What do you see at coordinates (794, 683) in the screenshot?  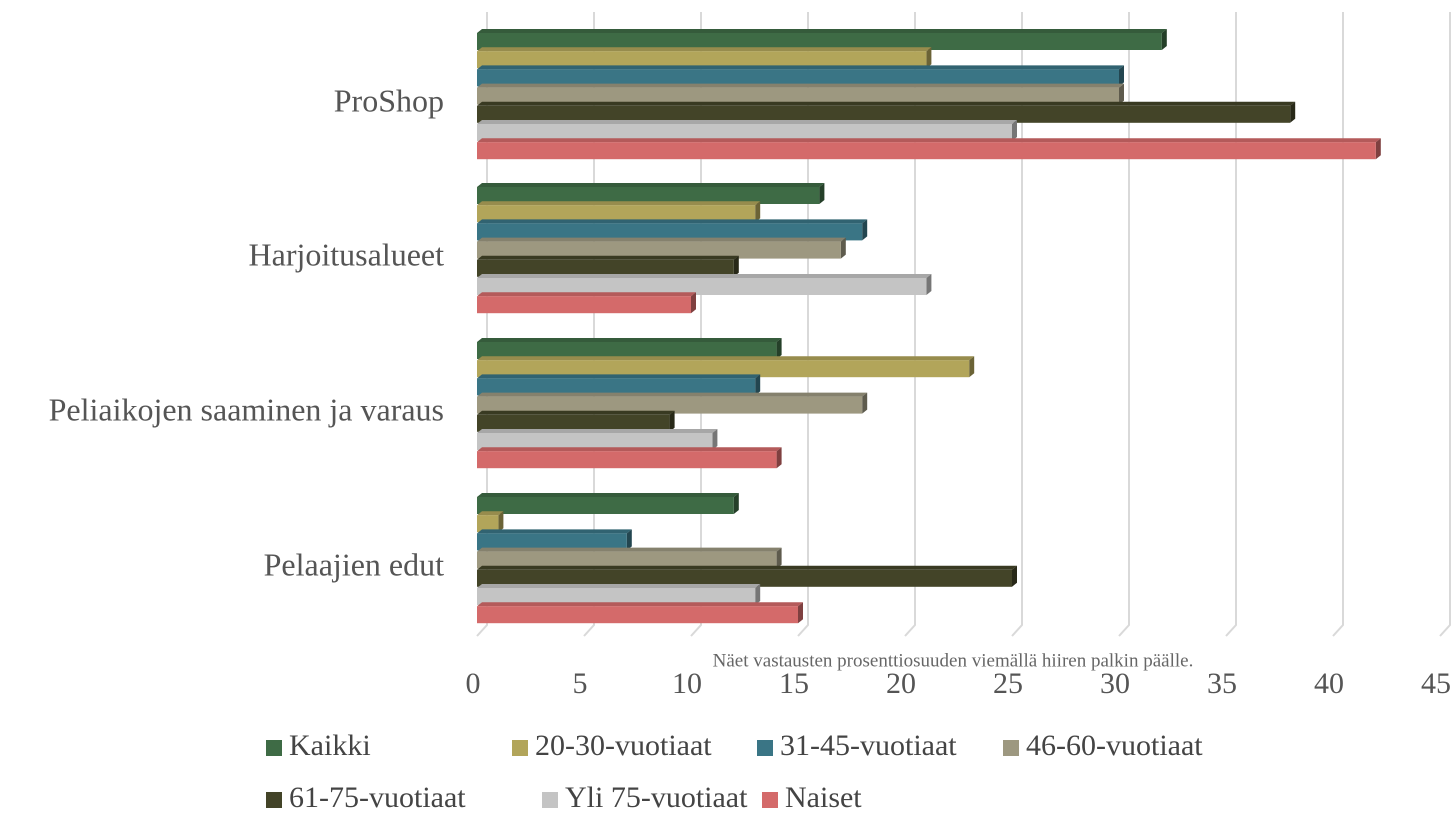 I see `x-tick-label: 15` at bounding box center [794, 683].